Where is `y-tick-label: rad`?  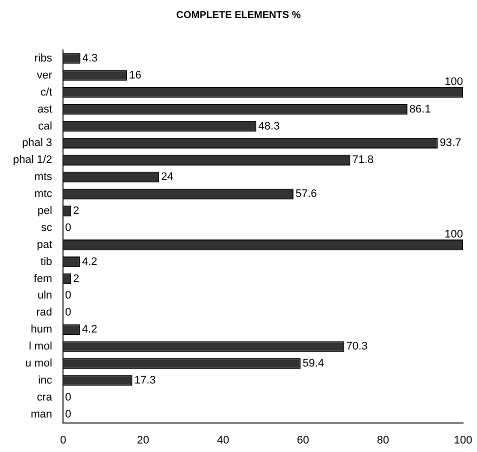 y-tick-label: rad is located at coordinates (44, 312).